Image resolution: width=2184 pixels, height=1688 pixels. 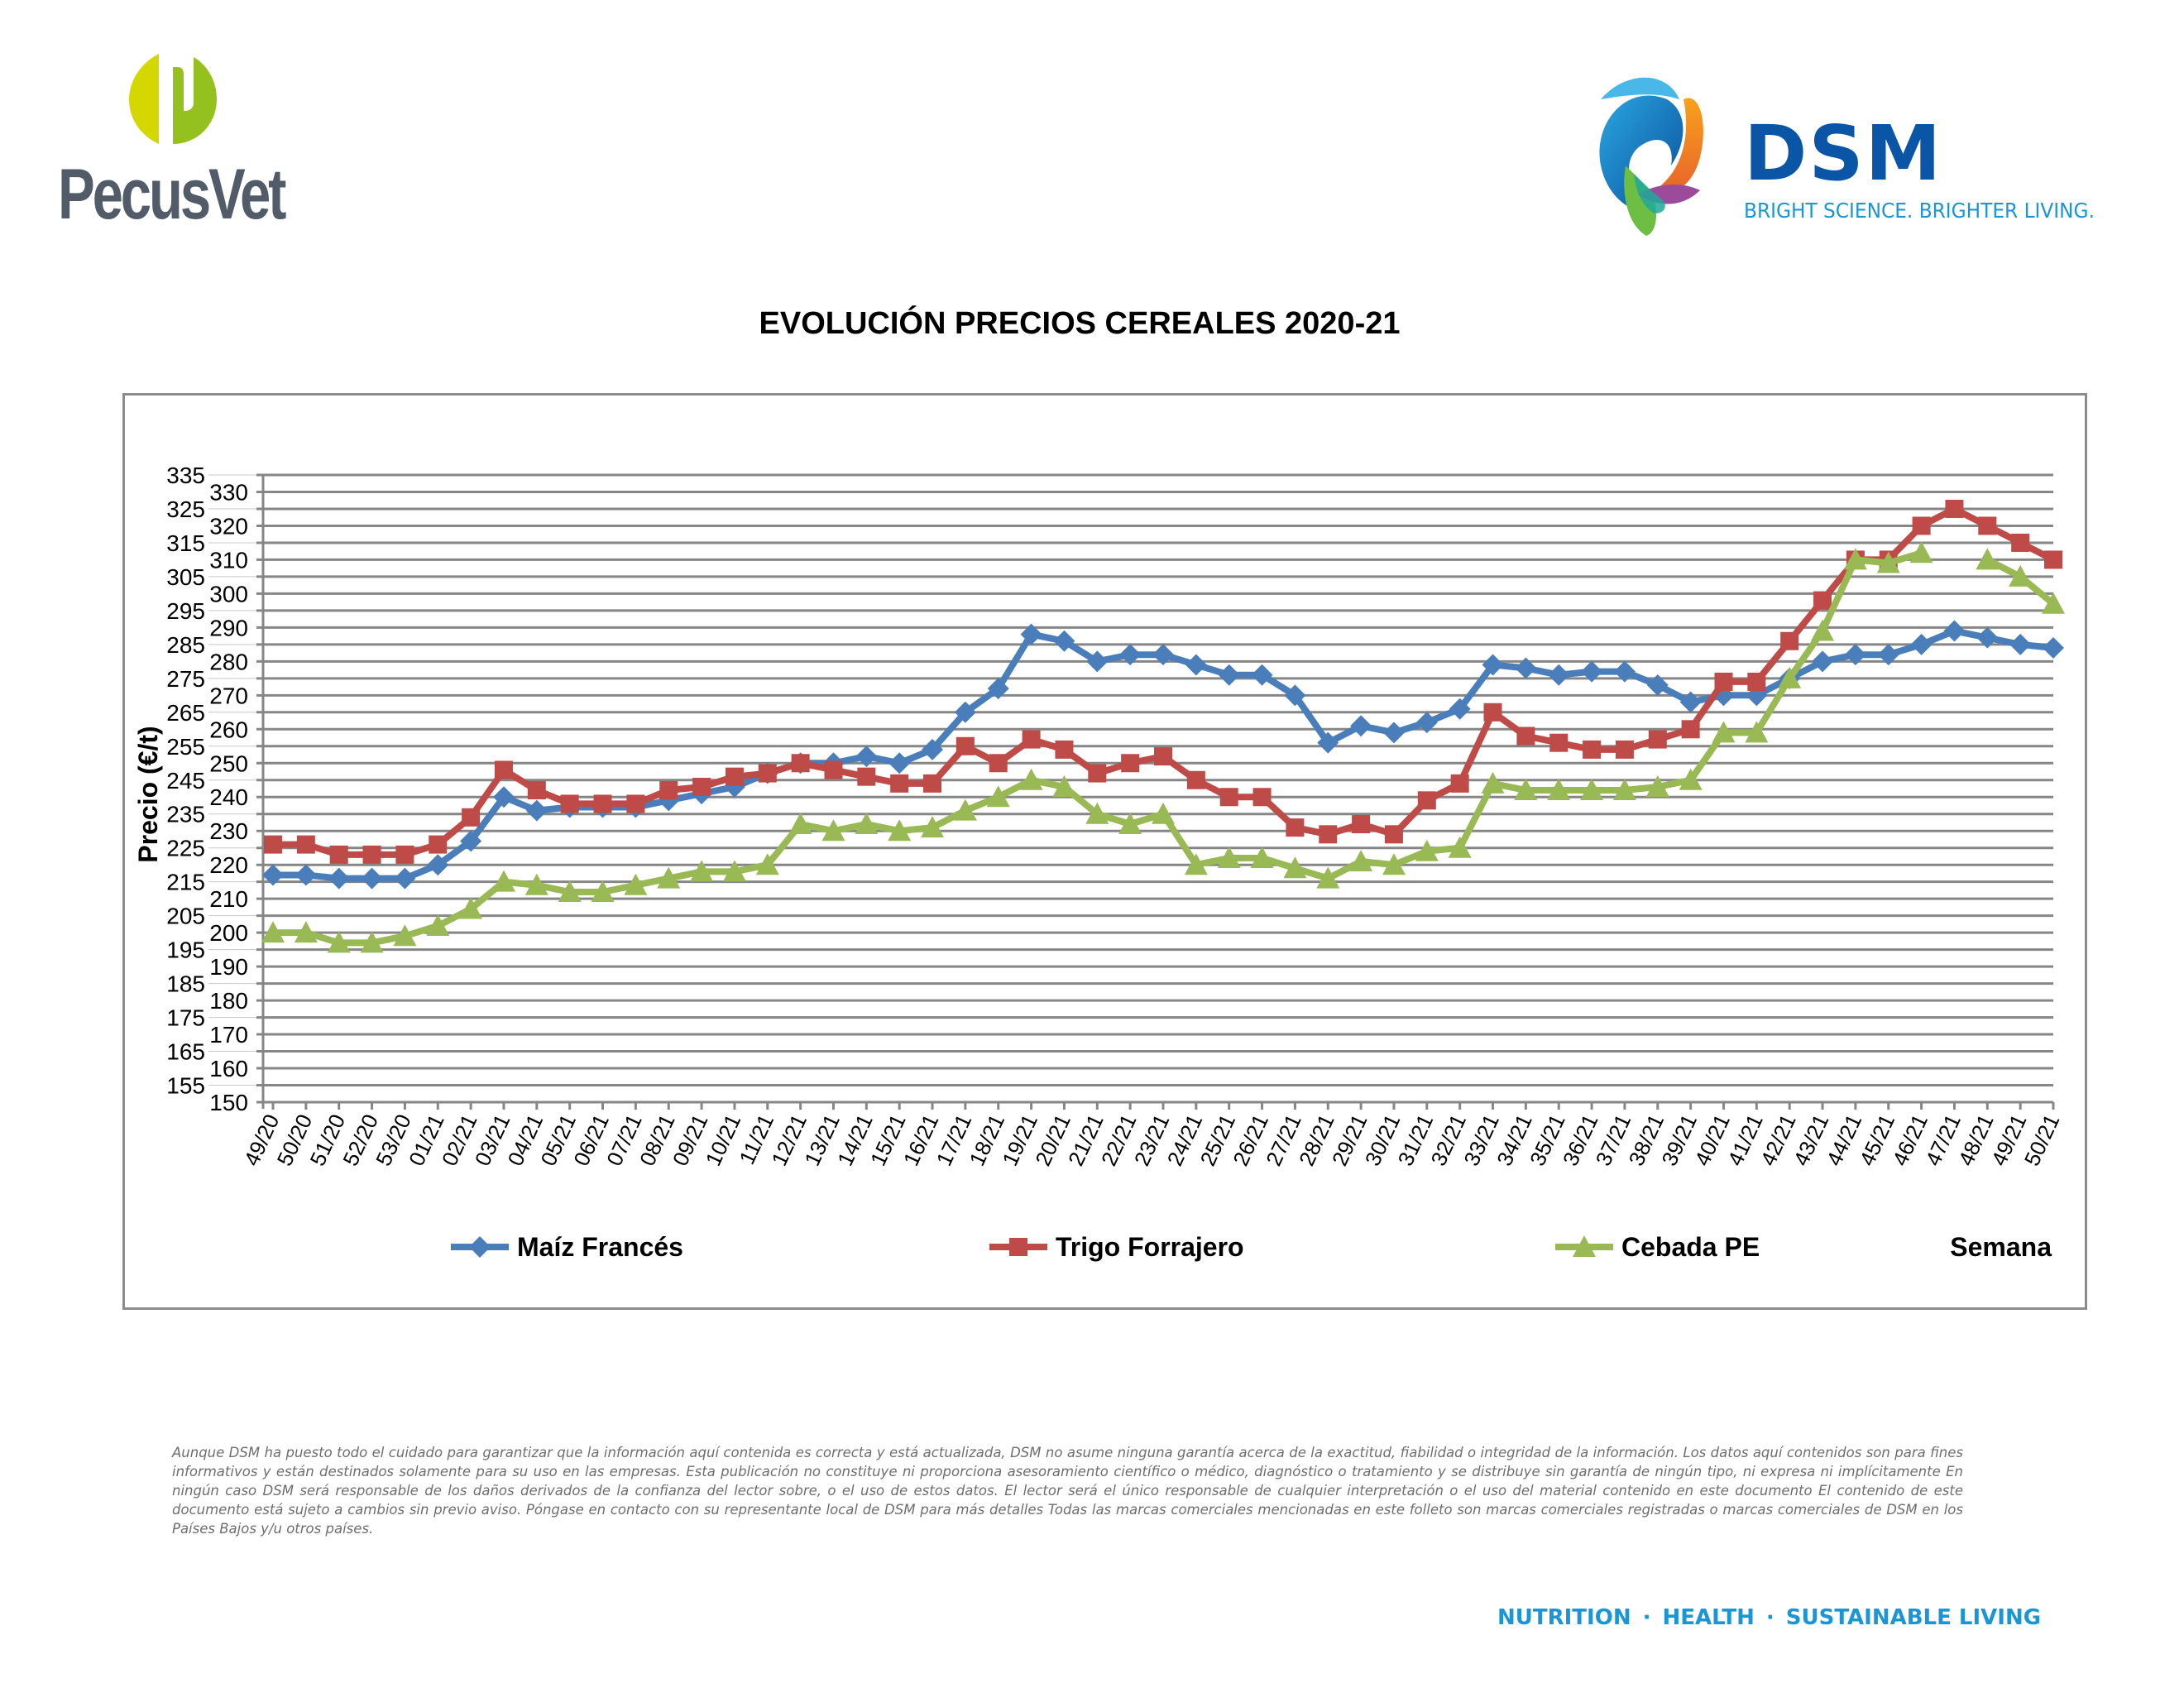 I want to click on y-tick-label: 295, so click(x=185, y=611).